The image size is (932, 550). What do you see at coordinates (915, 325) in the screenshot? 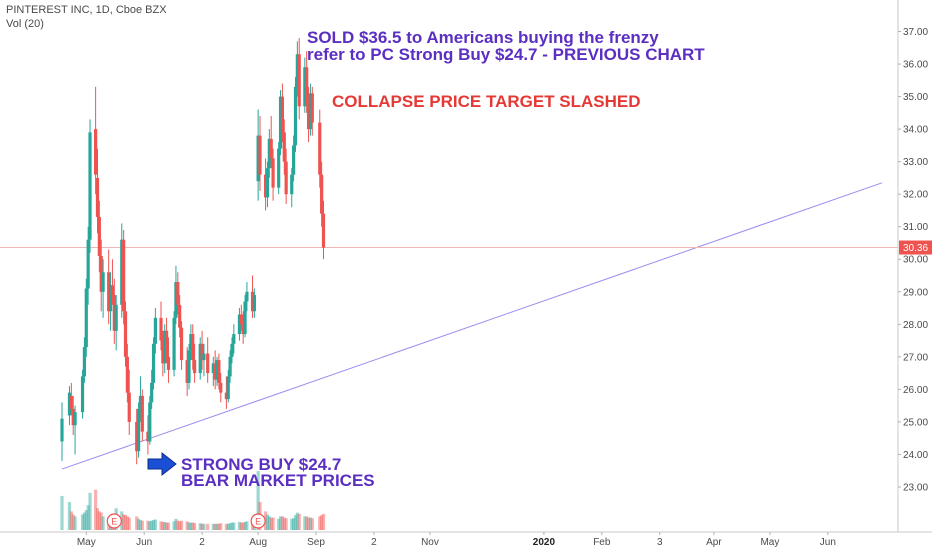
I see `y-tick-label: 28.00` at bounding box center [915, 325].